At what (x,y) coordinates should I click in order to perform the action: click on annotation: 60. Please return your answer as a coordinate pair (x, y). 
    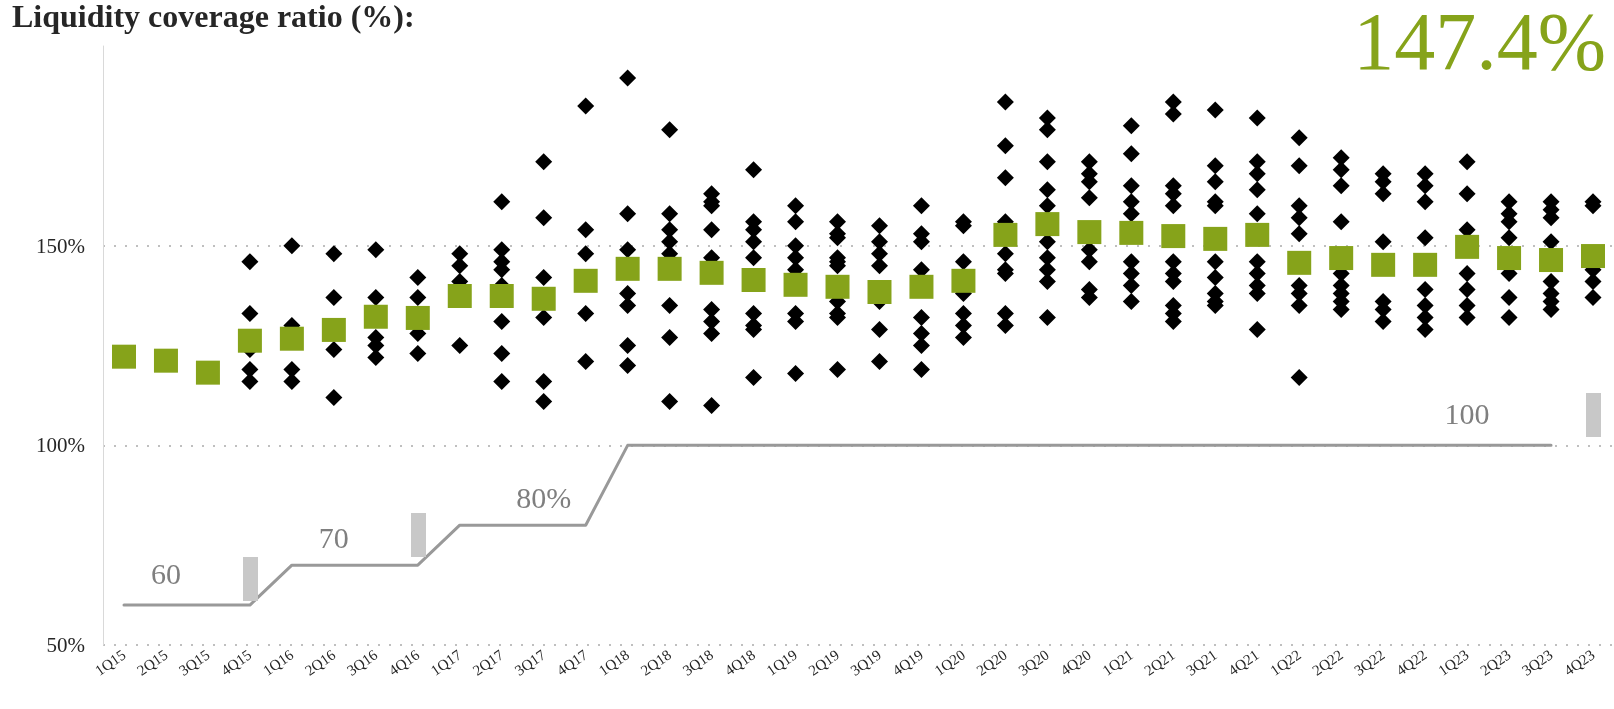
    Looking at the image, I should click on (165, 573).